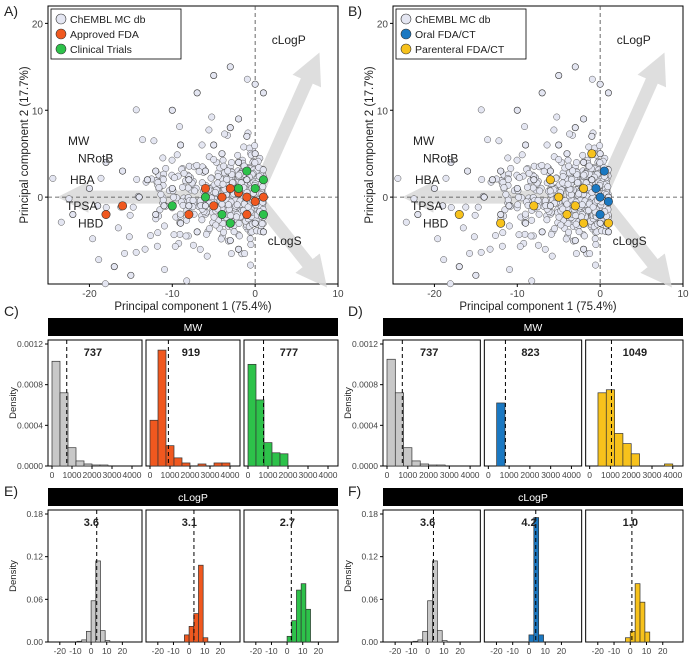  What do you see at coordinates (308, 475) in the screenshot?
I see `x-tick-label: 3000` at bounding box center [308, 475].